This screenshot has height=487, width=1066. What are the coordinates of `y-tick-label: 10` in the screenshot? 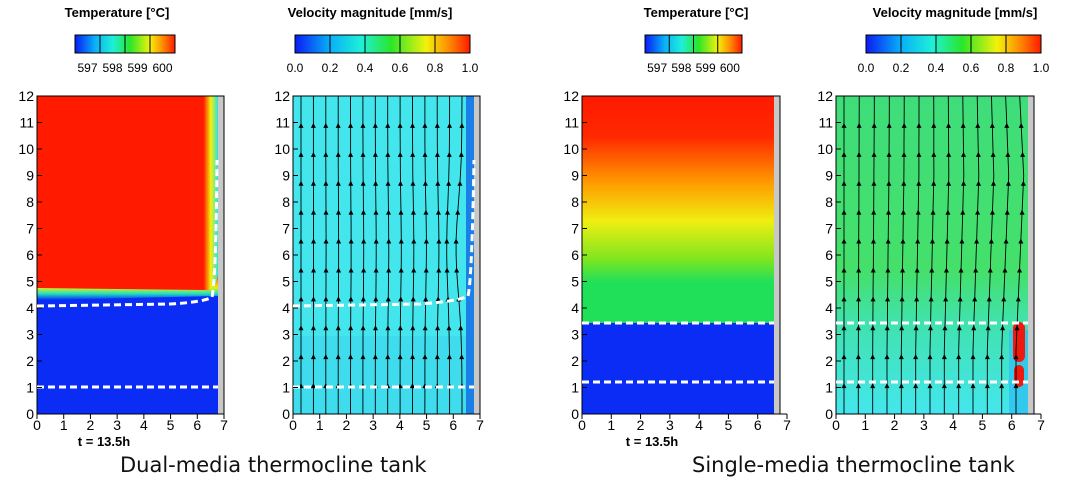 It's located at (26, 149).